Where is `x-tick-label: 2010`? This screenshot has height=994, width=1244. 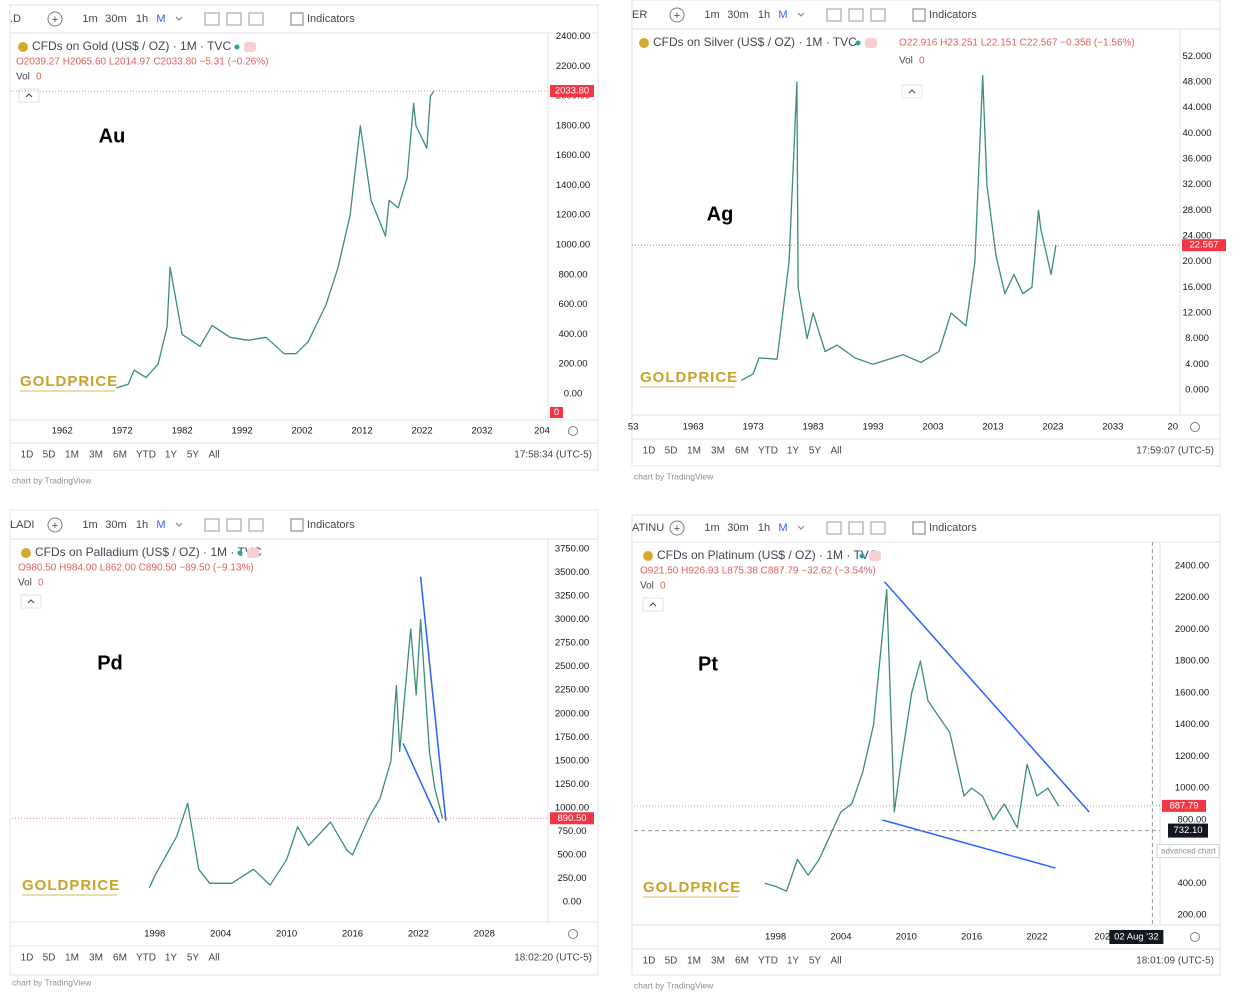
x-tick-label: 2010 is located at coordinates (286, 934).